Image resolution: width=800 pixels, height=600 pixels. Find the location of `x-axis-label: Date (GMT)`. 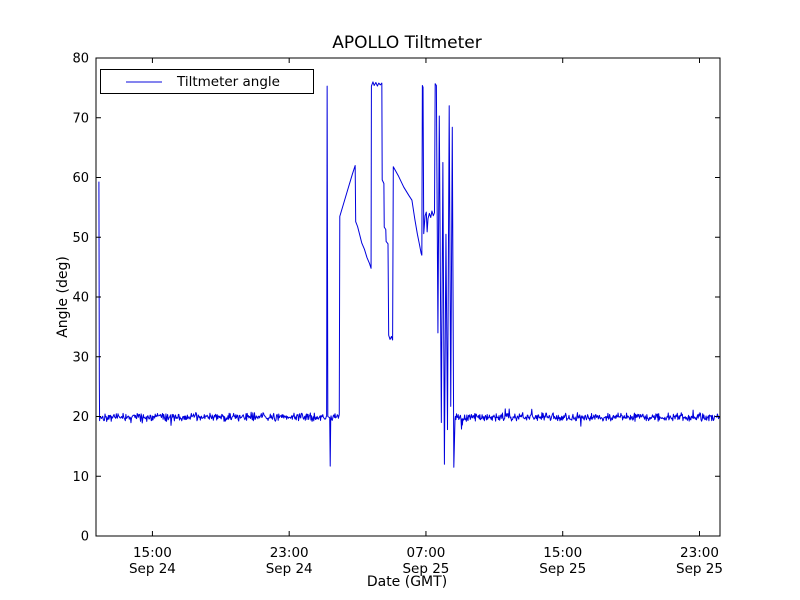

x-axis-label: Date (GMT) is located at coordinates (407, 582).